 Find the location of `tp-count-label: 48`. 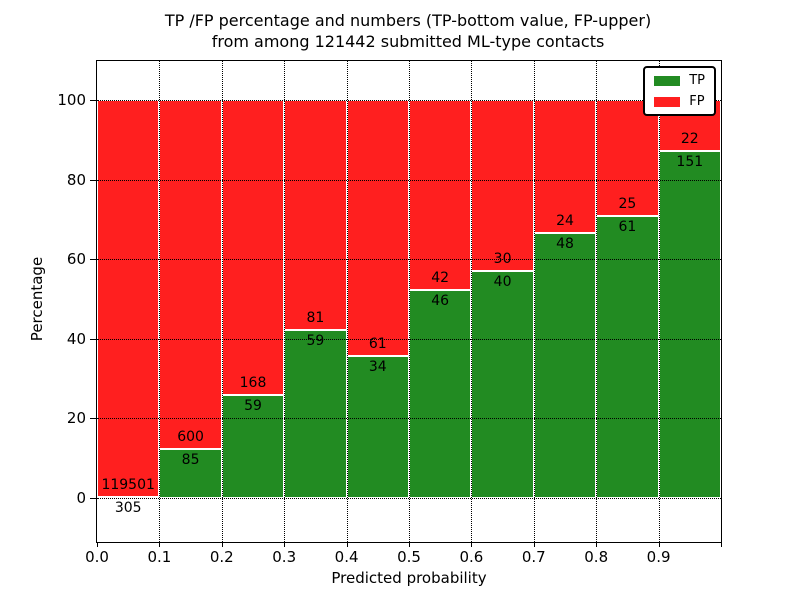

tp-count-label: 48 is located at coordinates (565, 243).